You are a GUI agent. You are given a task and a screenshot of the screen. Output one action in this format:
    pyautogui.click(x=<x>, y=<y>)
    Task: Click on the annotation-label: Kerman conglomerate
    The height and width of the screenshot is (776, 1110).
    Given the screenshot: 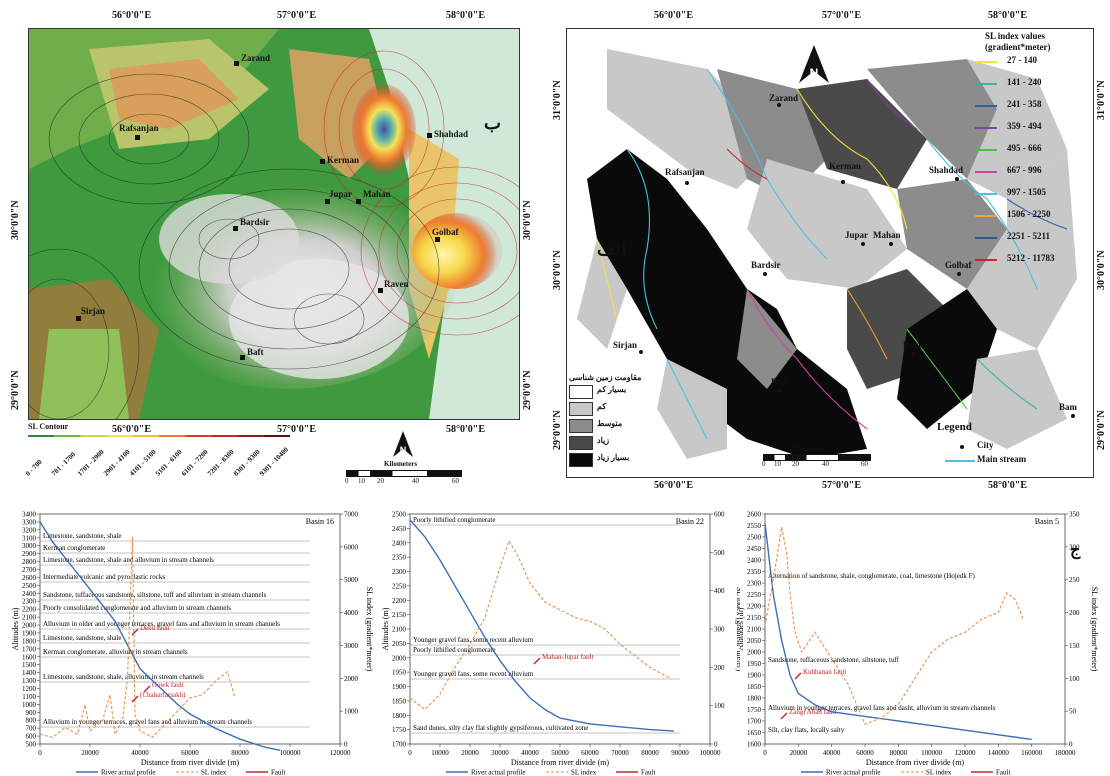 What is the action you would take?
    pyautogui.click(x=74, y=548)
    